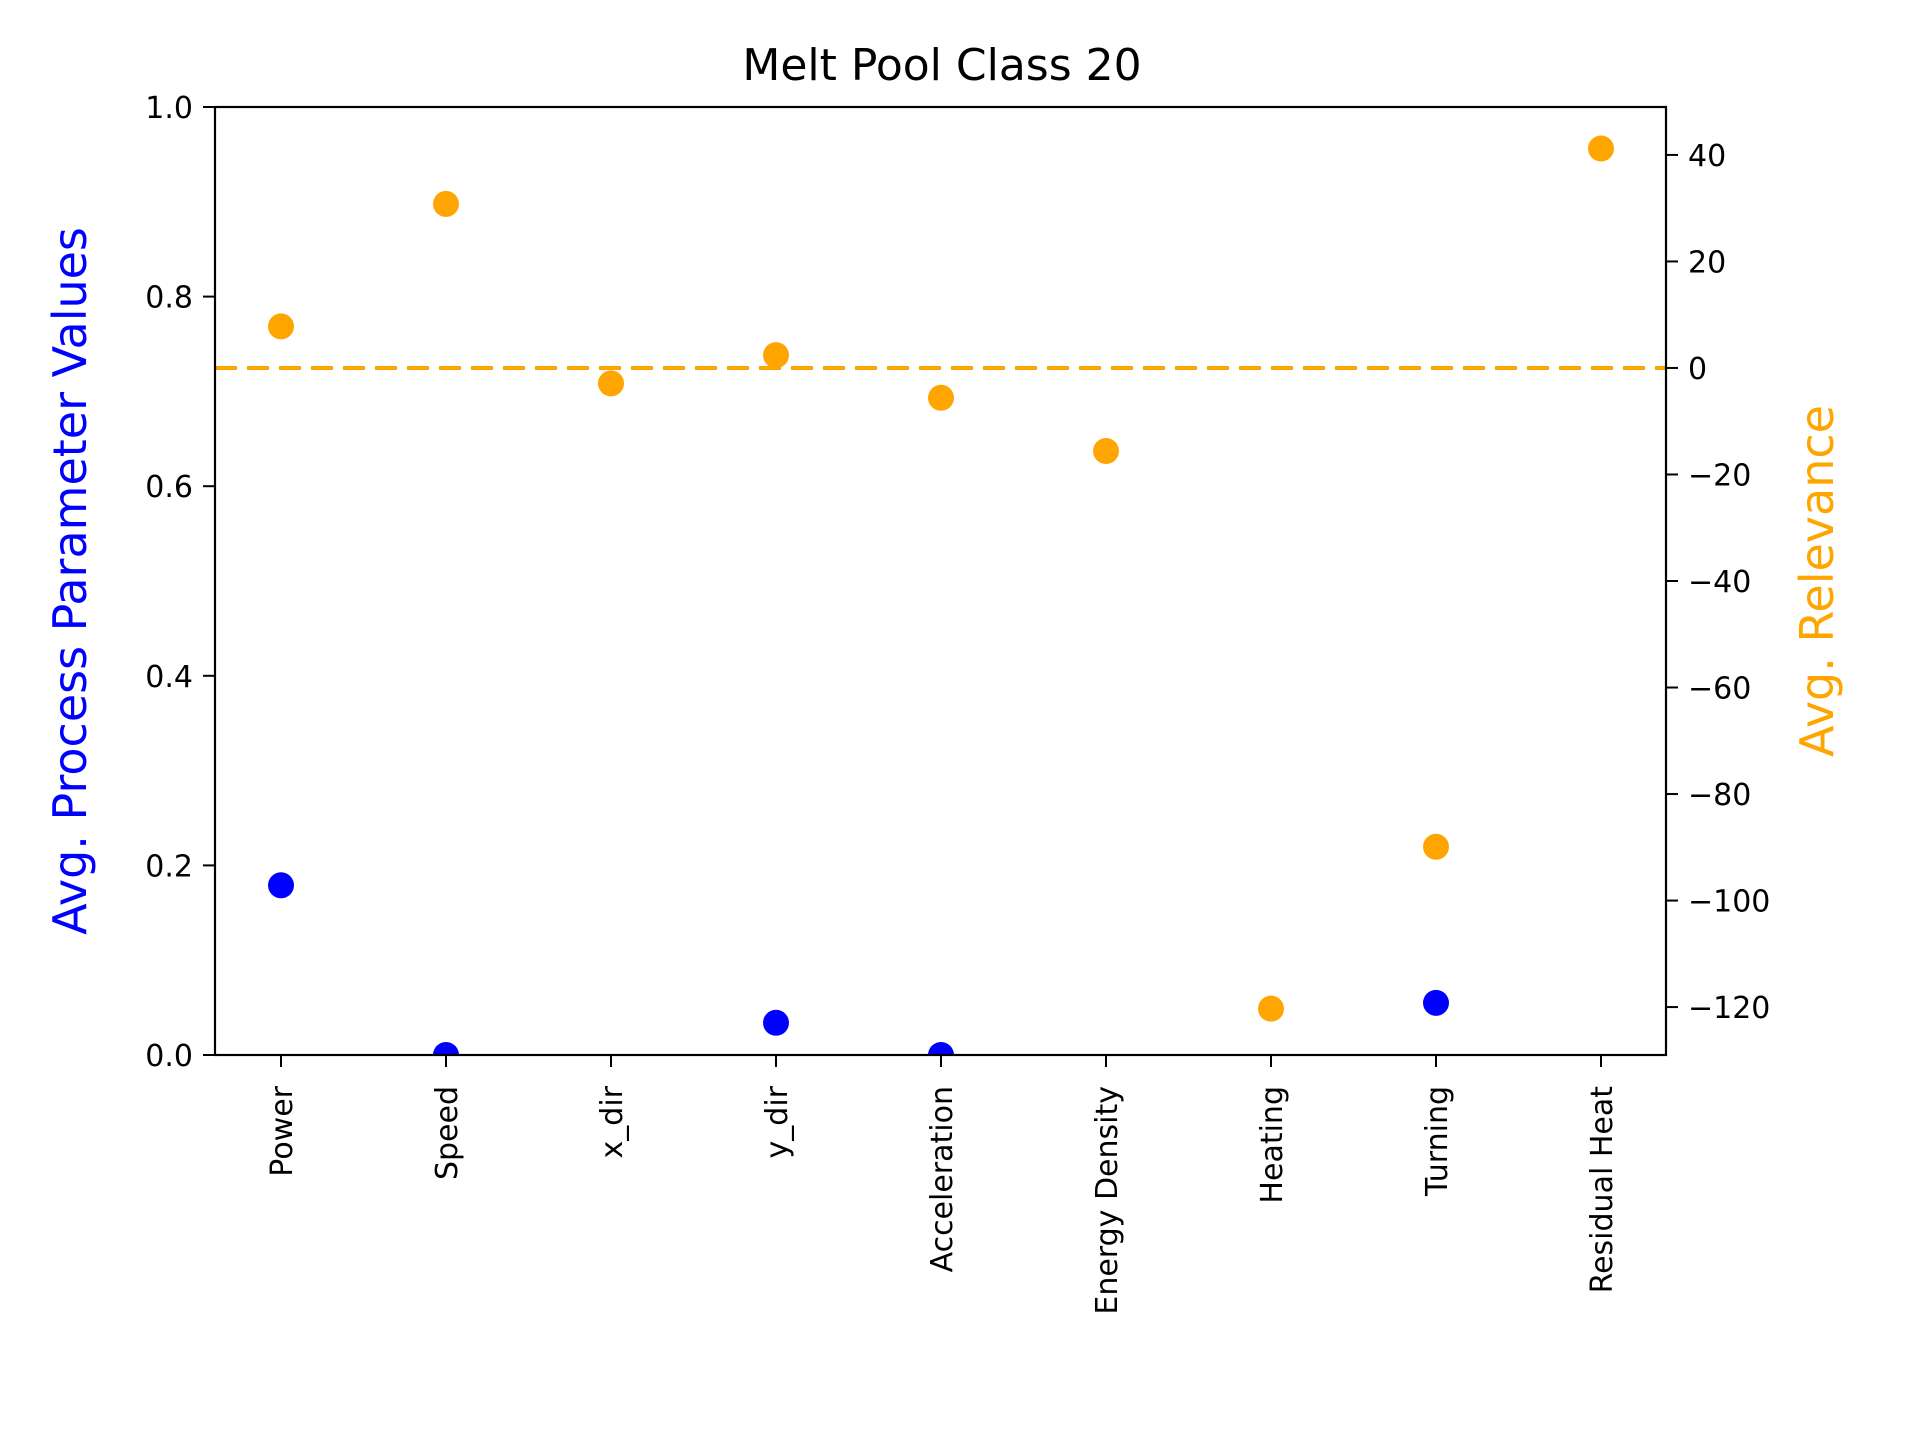 This screenshot has height=1440, width=1920. I want to click on right-axis-label: Avg. Relevance, so click(1817, 581).